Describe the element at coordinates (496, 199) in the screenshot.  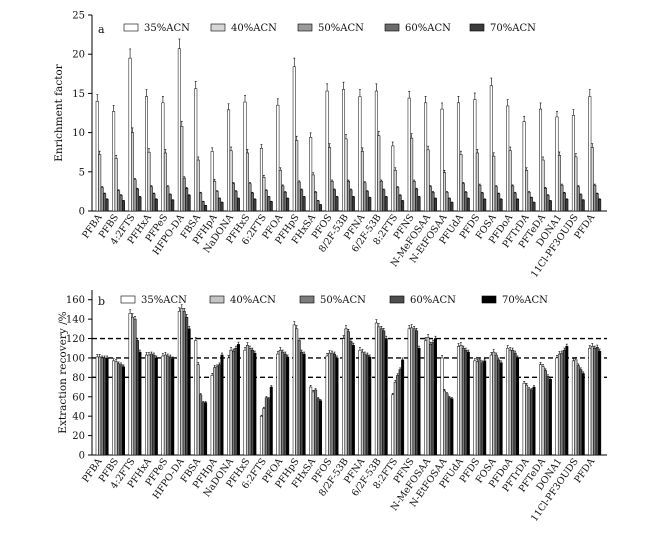
I see `bar-fosa-50-acn` at that location.